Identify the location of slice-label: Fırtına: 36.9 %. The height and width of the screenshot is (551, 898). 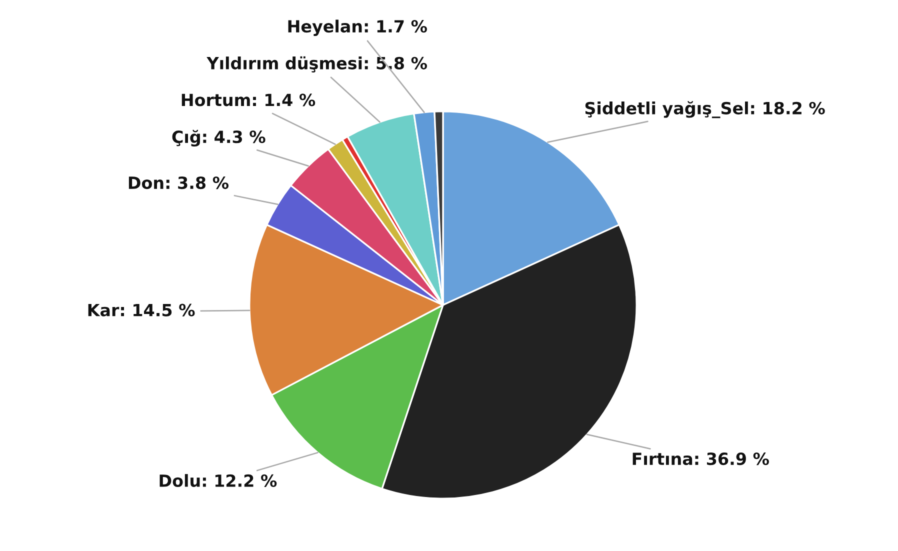
(700, 459).